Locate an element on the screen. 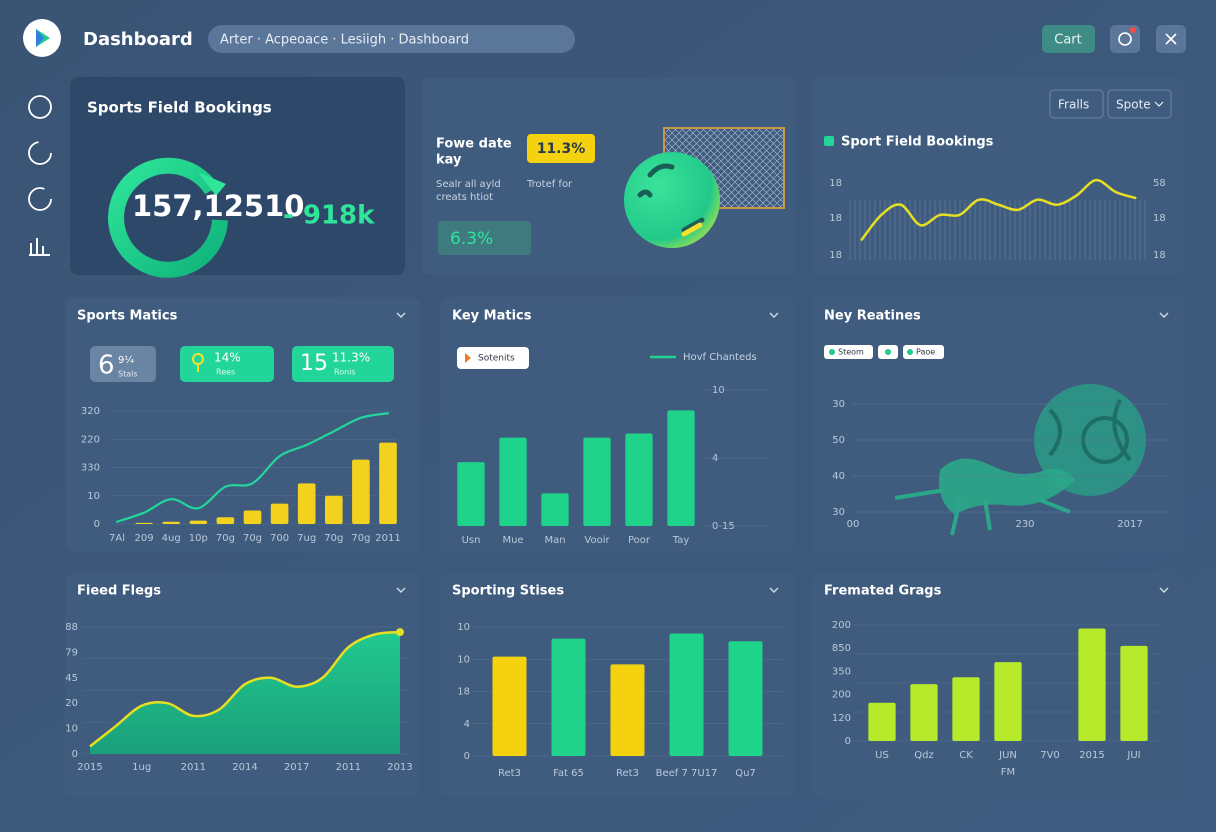  icon is located at coordinates (1171, 39).